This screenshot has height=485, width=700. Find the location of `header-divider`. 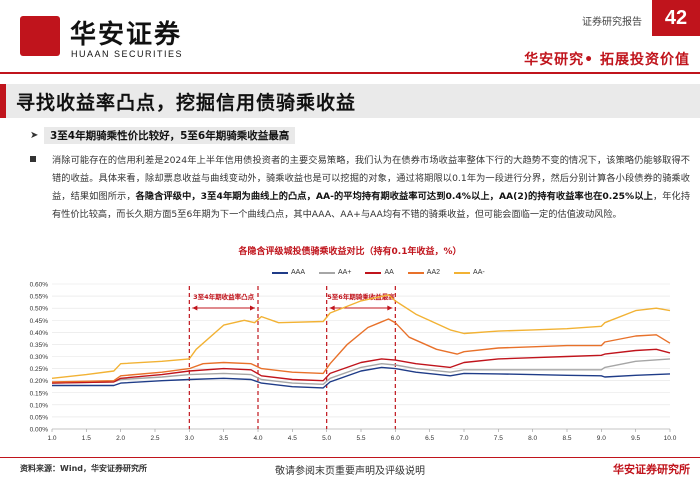

header-divider is located at coordinates (350, 73).